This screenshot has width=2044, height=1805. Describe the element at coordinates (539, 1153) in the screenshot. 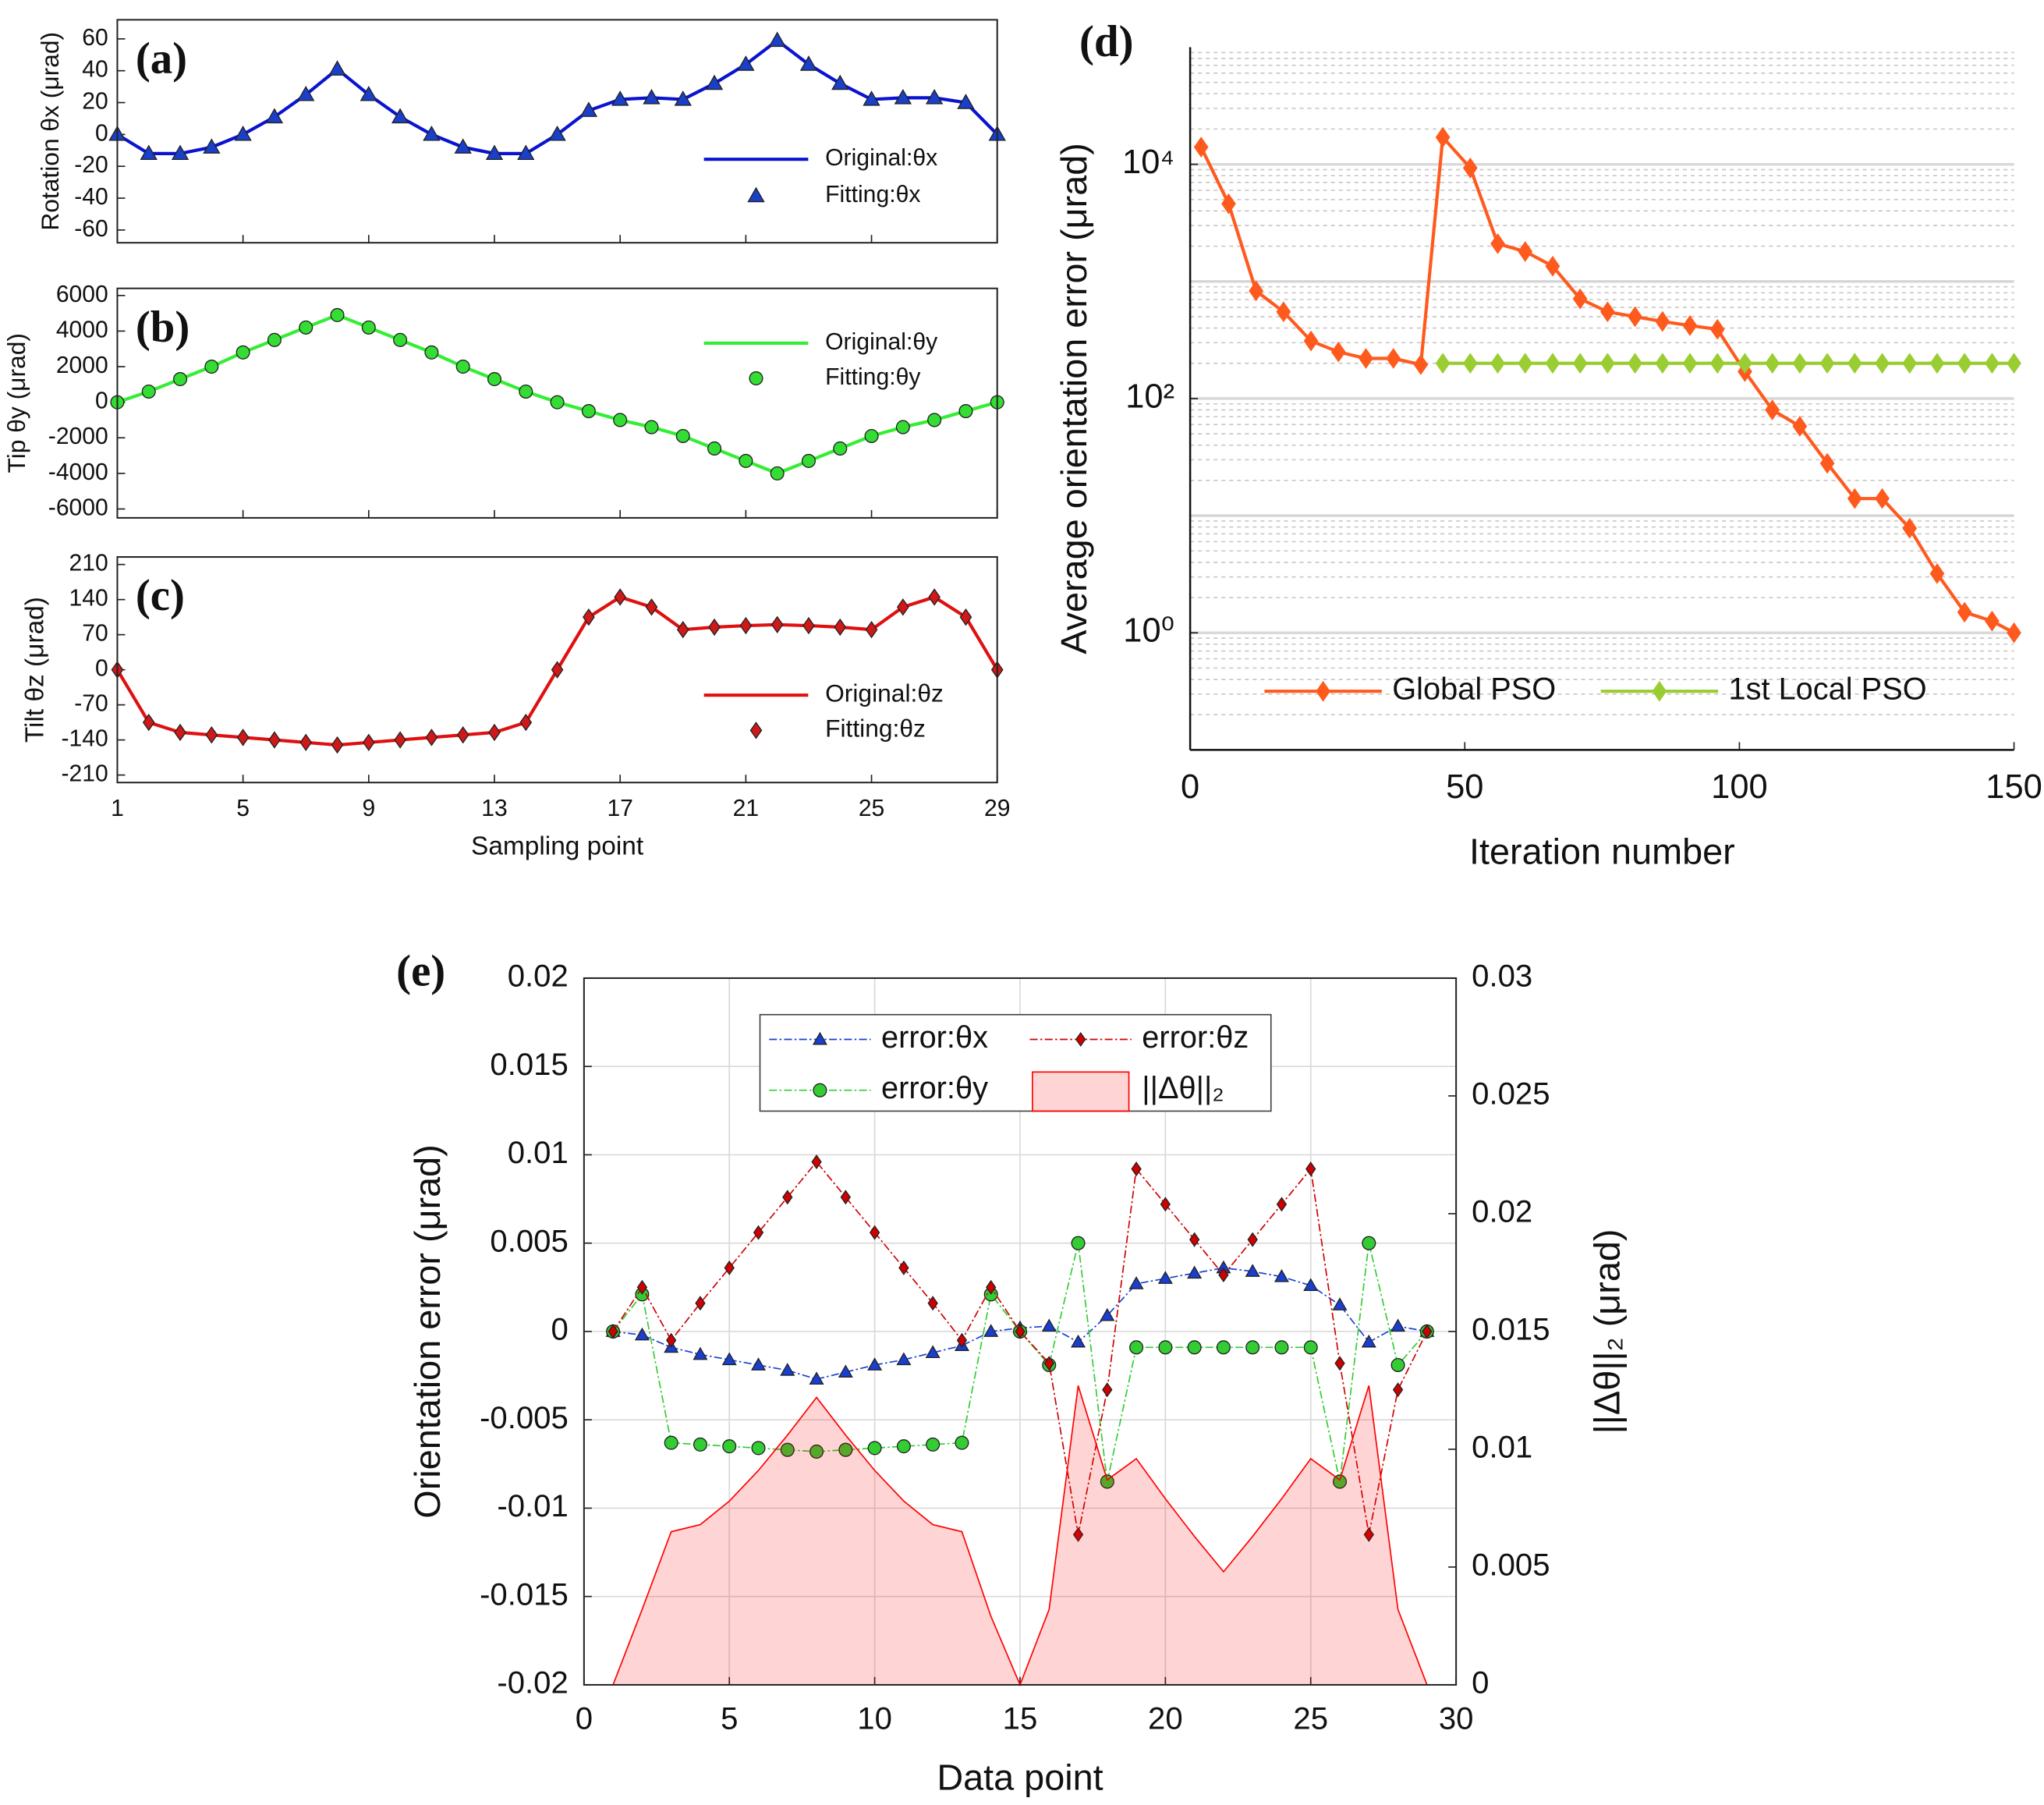

I see `y-tick-label: 0.01` at that location.